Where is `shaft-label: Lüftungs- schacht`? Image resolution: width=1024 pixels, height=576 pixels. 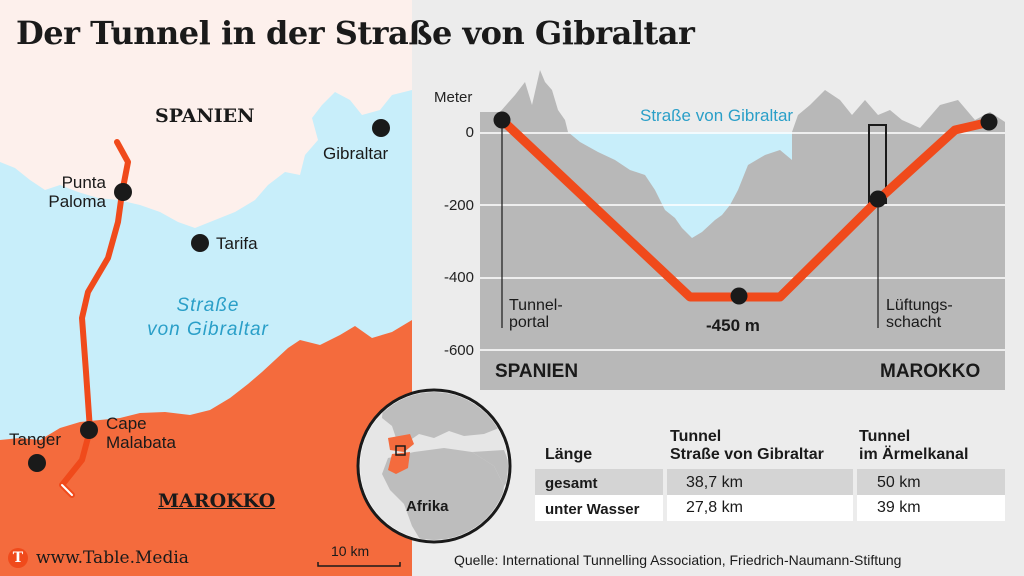 shaft-label: Lüftungs- schacht is located at coordinates (919, 314).